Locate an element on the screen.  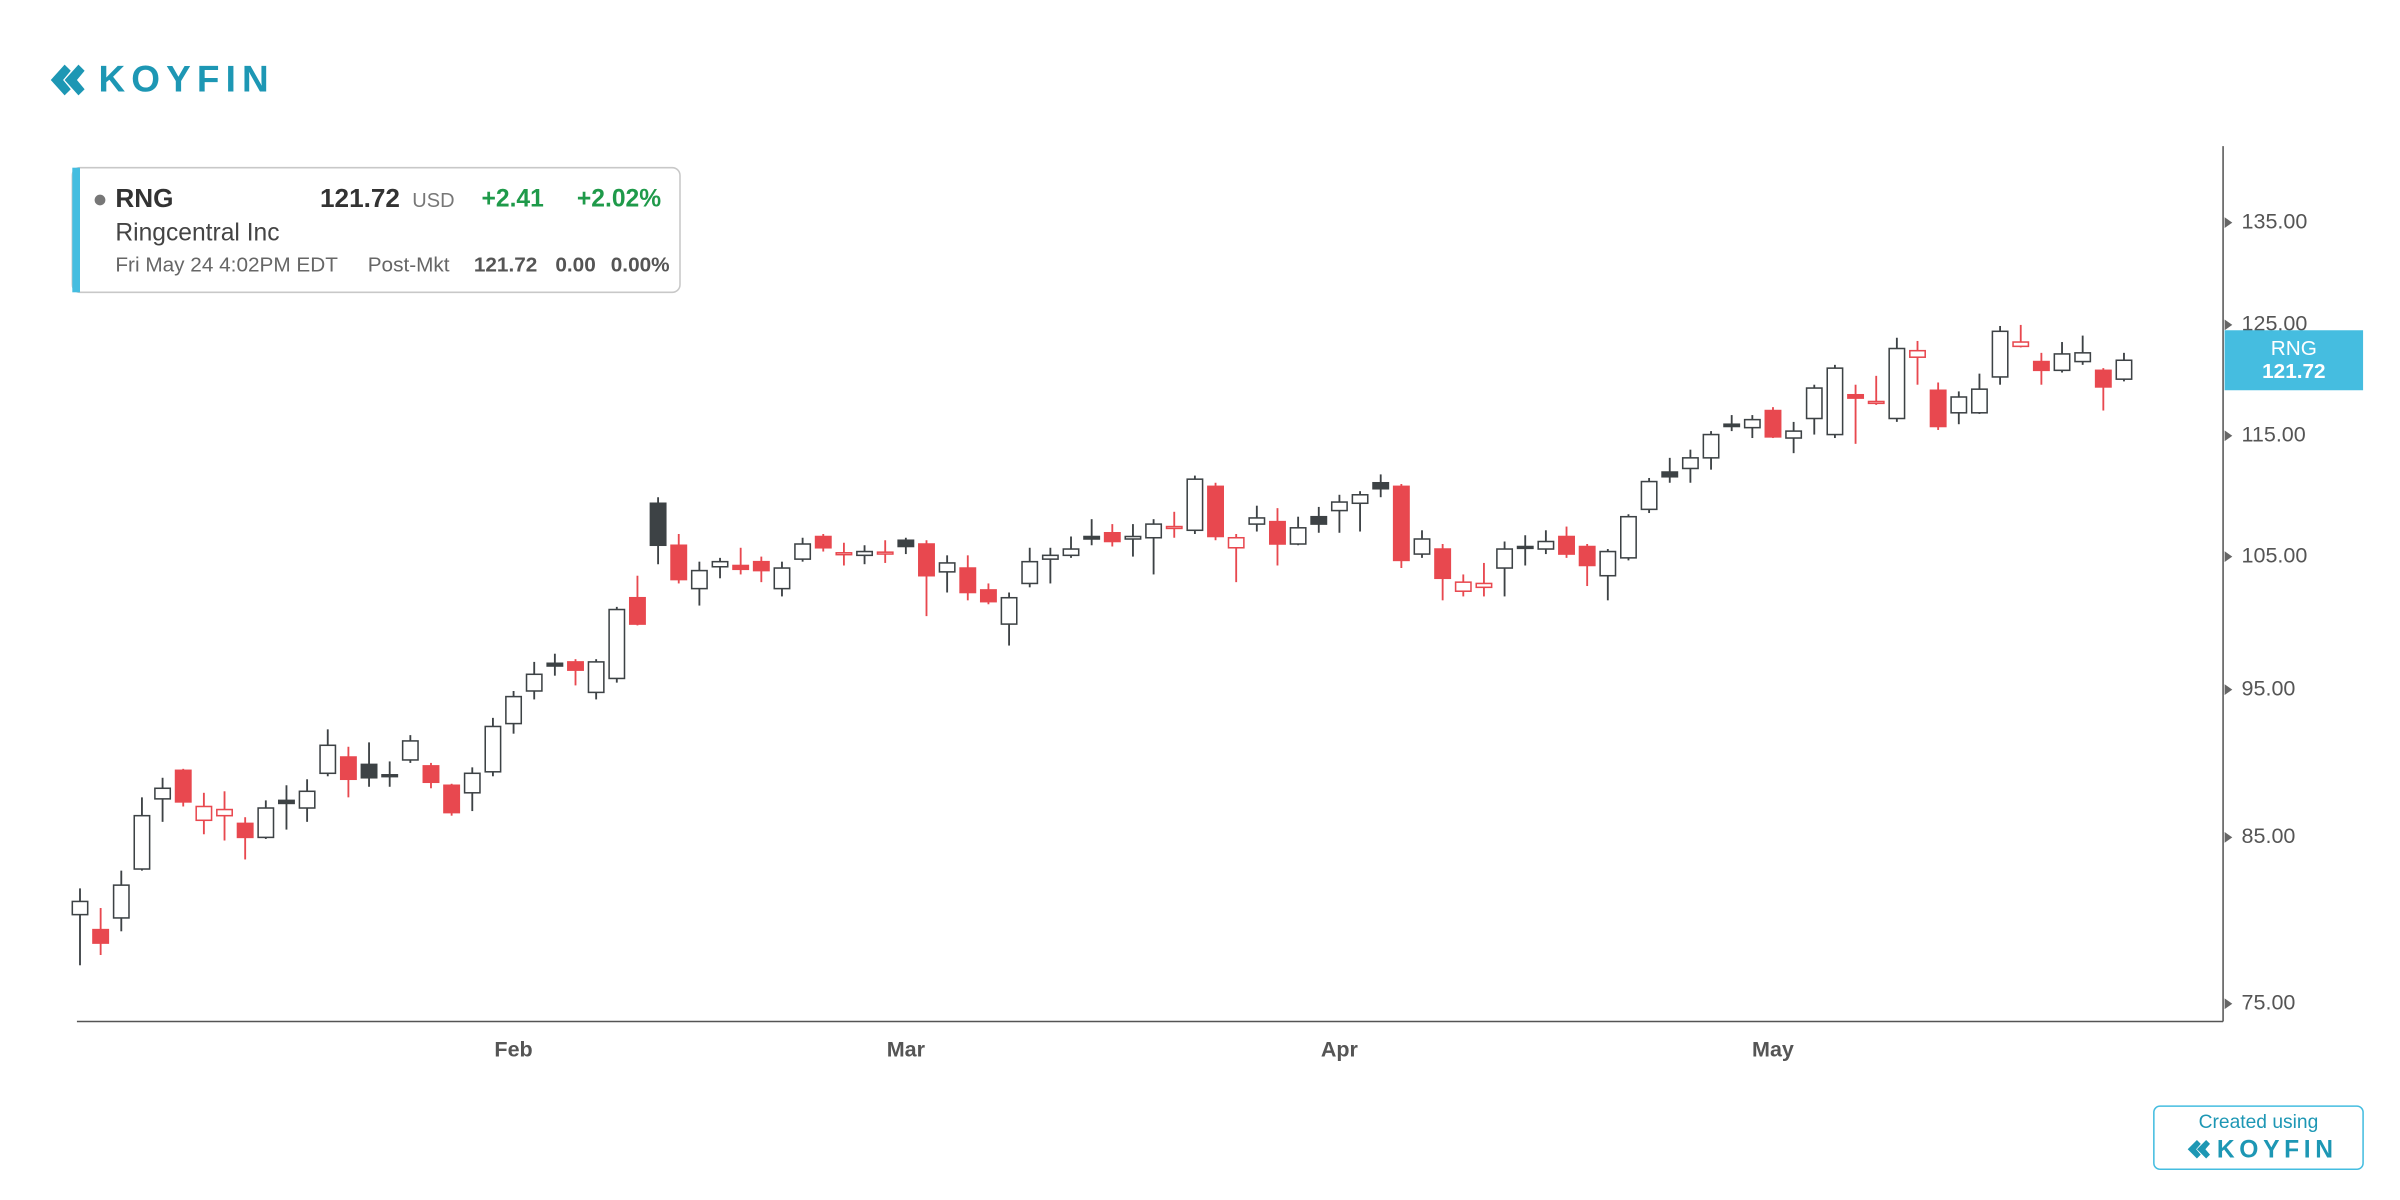
y-tick-label: 75.00 is located at coordinates (2269, 1002).